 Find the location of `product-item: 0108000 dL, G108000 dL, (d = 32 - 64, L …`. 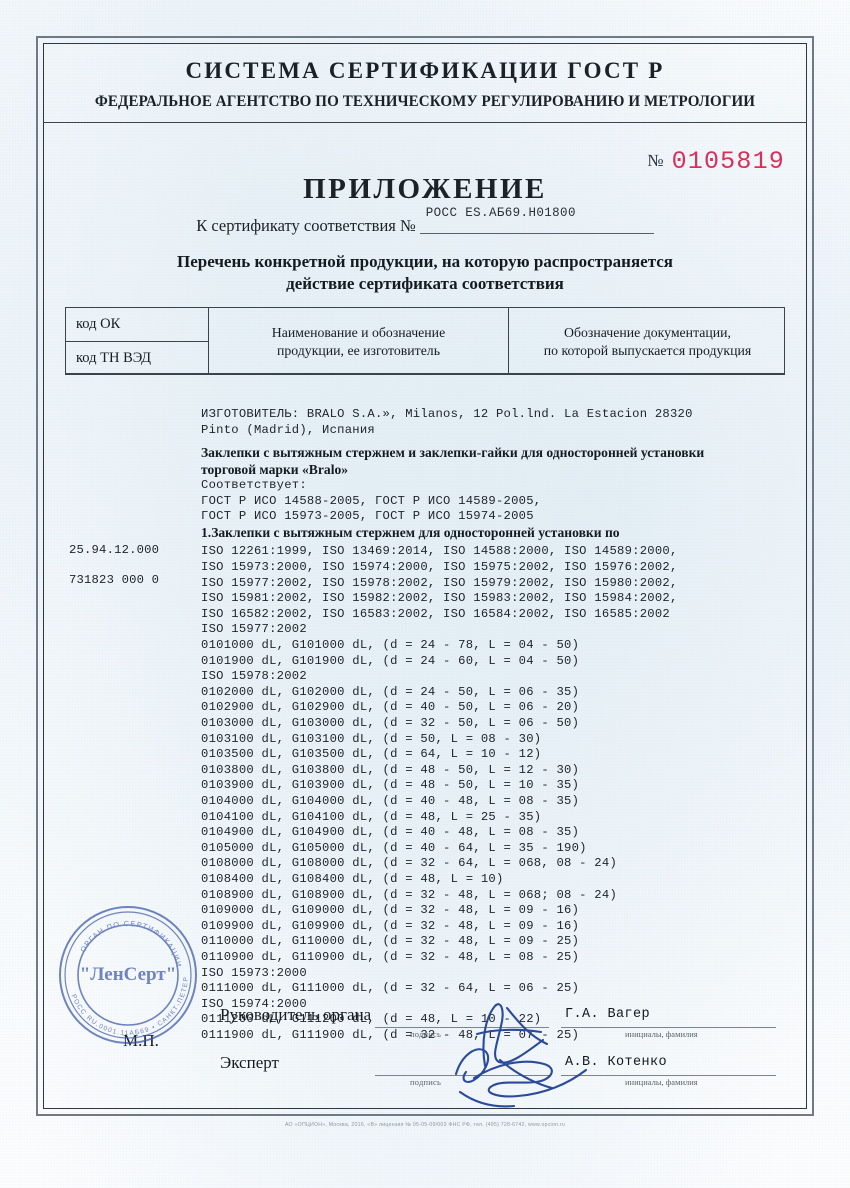

product-item: 0108000 dL, G108000 dL, (d = 32 - 64, L … is located at coordinates (409, 863).